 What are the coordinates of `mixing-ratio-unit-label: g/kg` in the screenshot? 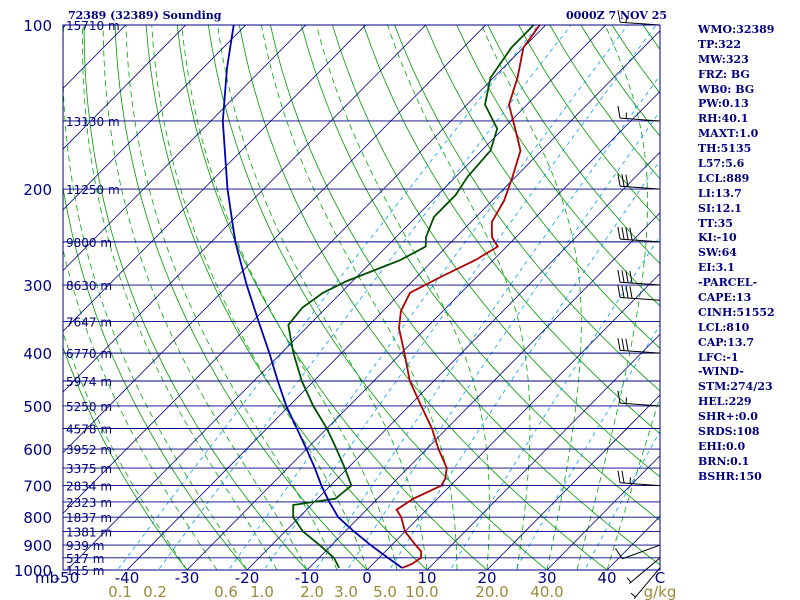 It's located at (660, 591).